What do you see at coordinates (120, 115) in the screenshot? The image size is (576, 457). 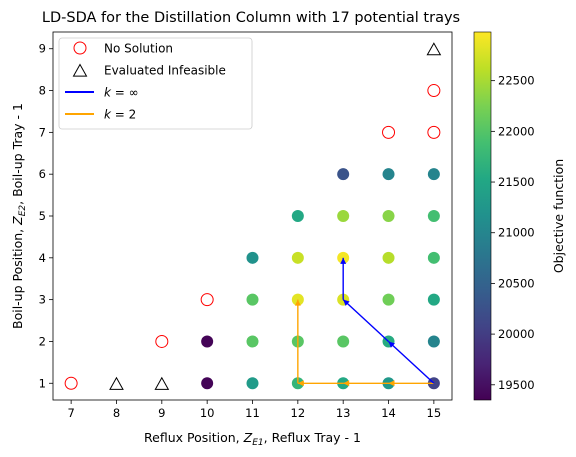 I see `legend-k2-label: k = 2` at bounding box center [120, 115].